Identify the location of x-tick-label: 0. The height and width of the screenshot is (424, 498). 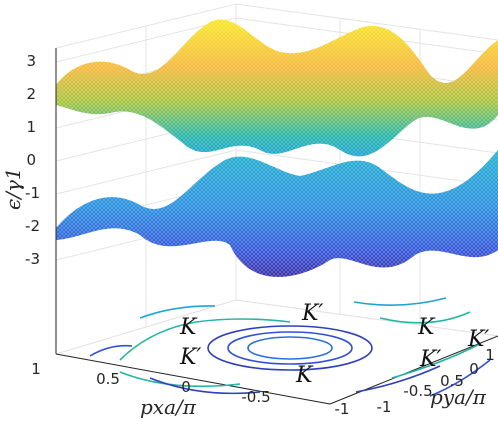
(186, 387).